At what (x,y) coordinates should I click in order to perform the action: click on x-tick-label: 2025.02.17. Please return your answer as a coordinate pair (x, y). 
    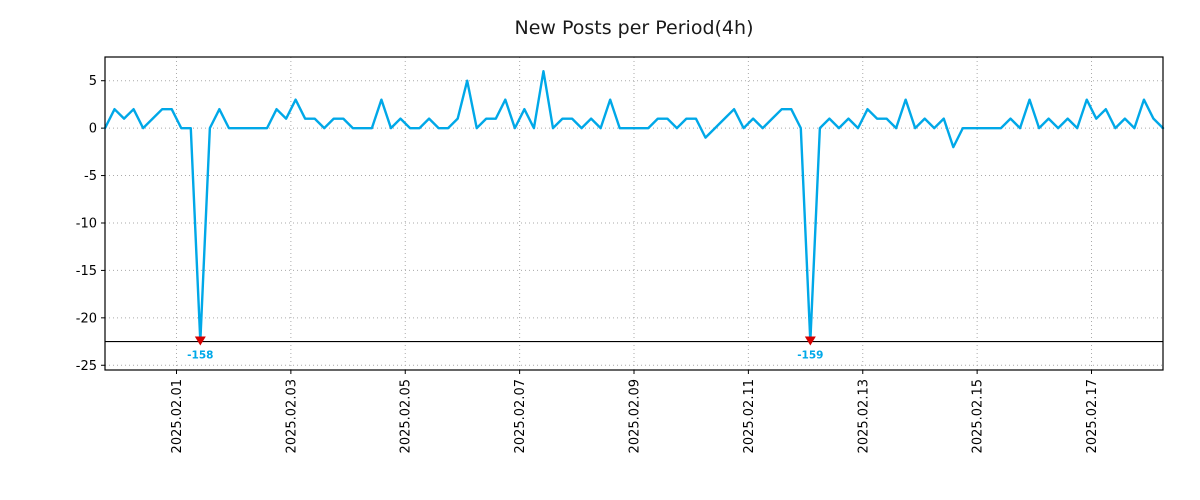
    Looking at the image, I should click on (1092, 416).